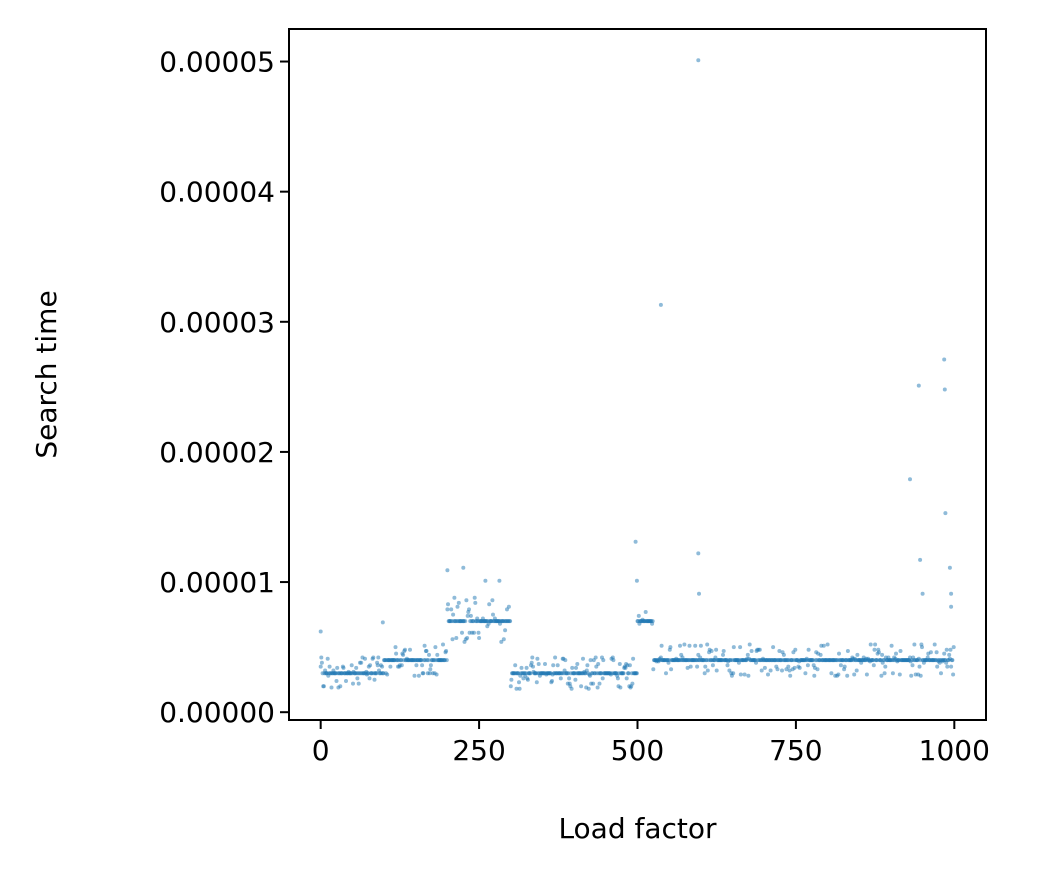 The image size is (1037, 878). Describe the element at coordinates (637, 828) in the screenshot. I see `x-axis-label: Load factor` at that location.